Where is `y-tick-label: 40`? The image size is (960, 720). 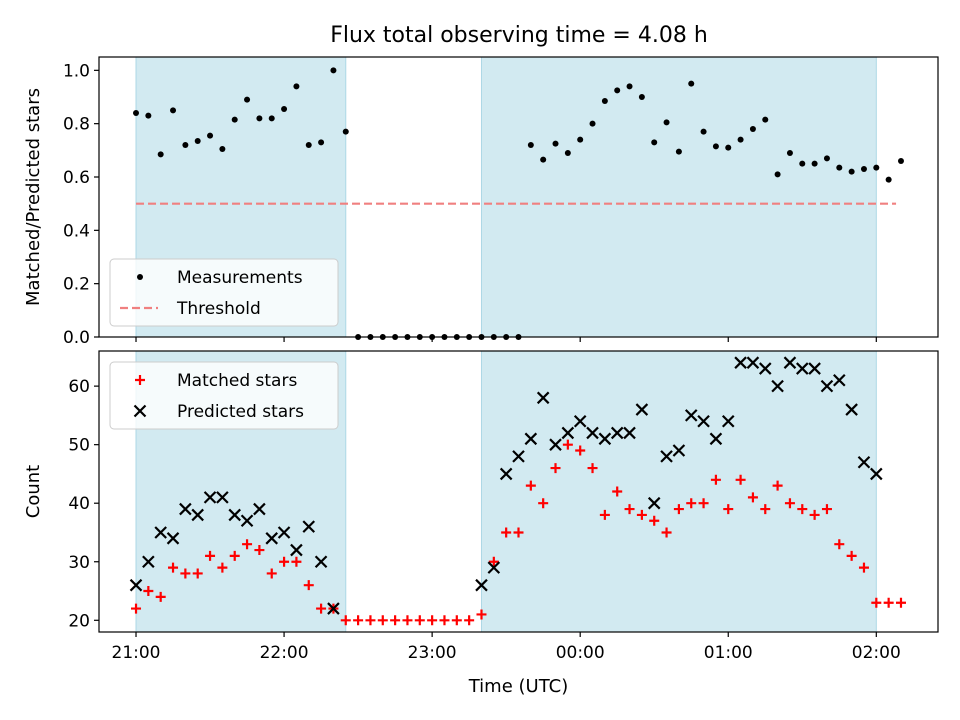
y-tick-label: 40 is located at coordinates (79, 504).